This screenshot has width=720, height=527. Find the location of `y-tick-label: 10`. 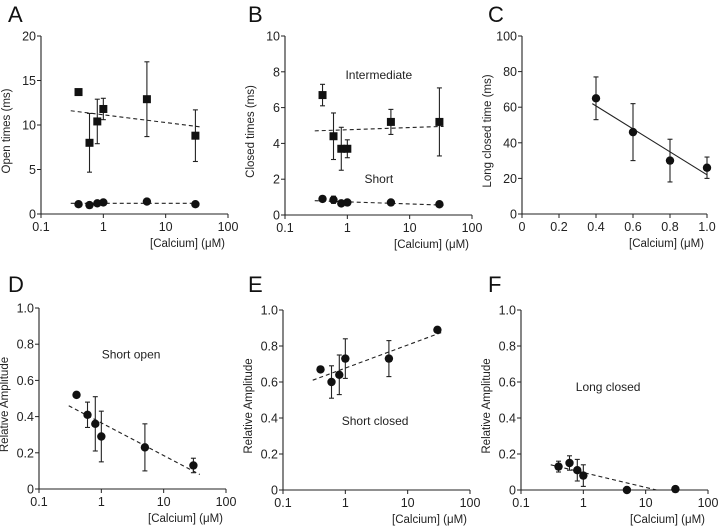

y-tick-label: 10 is located at coordinates (29, 126).